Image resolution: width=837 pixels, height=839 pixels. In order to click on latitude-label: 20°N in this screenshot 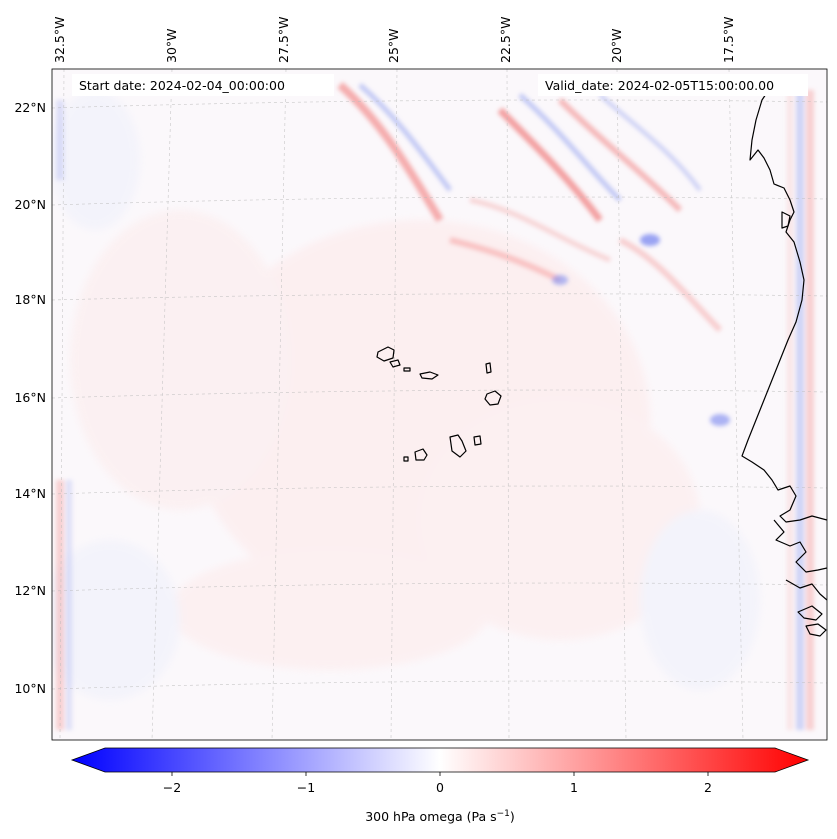, I will do `click(30, 204)`.